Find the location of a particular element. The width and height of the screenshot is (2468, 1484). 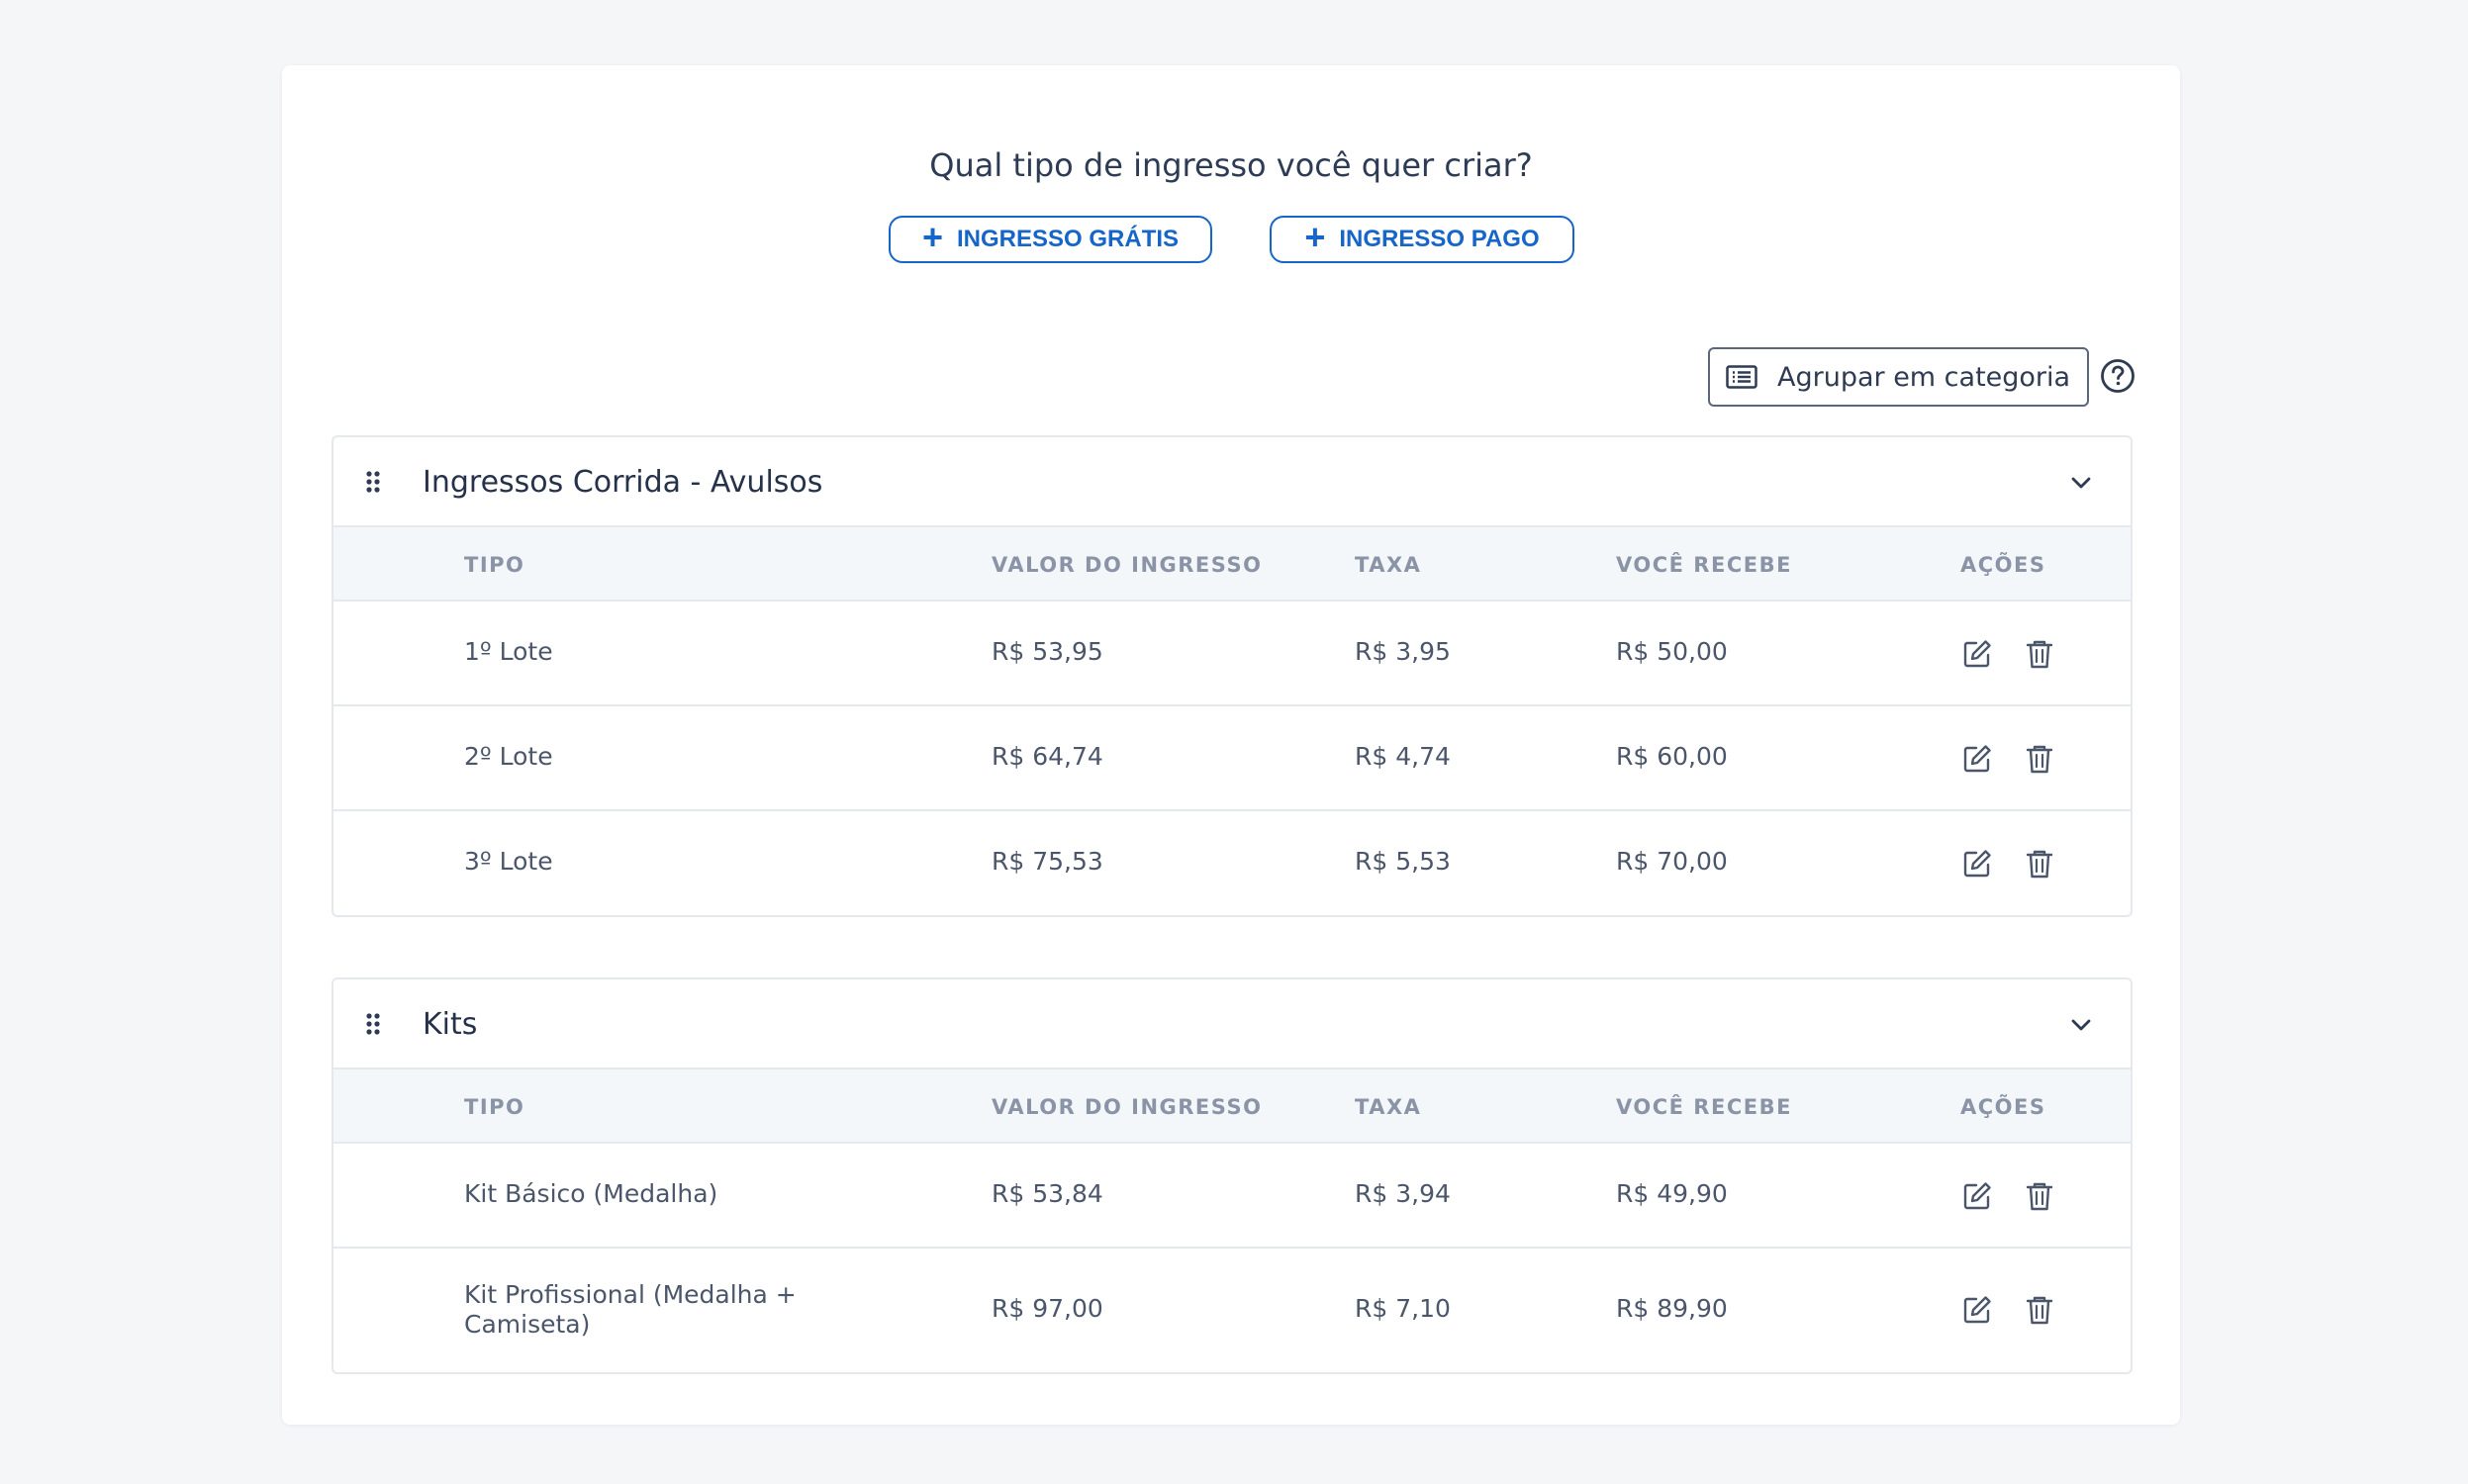

table-row: 2º Lote R$ 64,74 R$ 4,74 R$ 60,00 is located at coordinates (1232, 758).